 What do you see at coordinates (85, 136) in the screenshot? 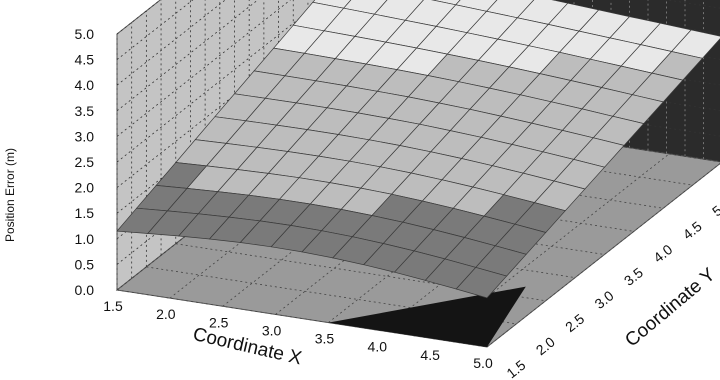
I see `z-tick-label: 3.0` at bounding box center [85, 136].